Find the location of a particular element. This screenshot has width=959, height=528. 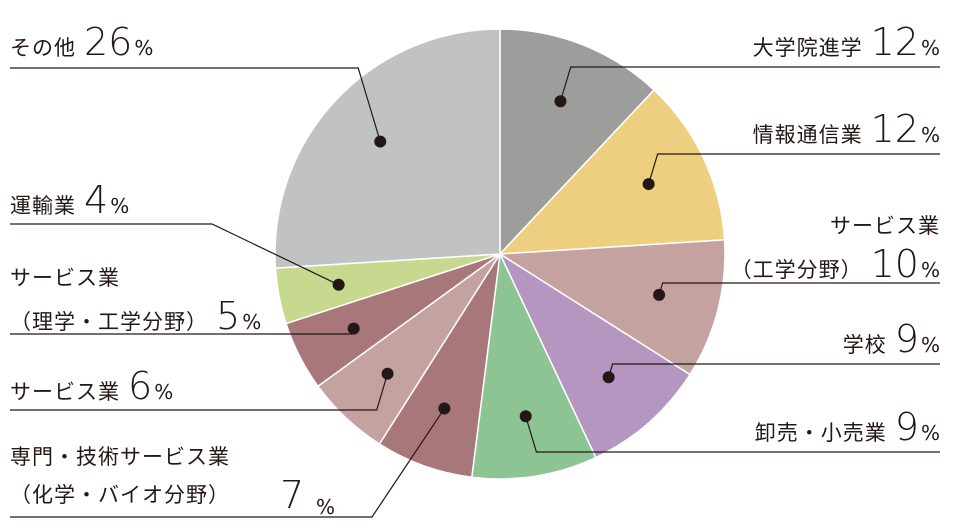

slice-label: 情報通信業 12% is located at coordinates (846, 133).